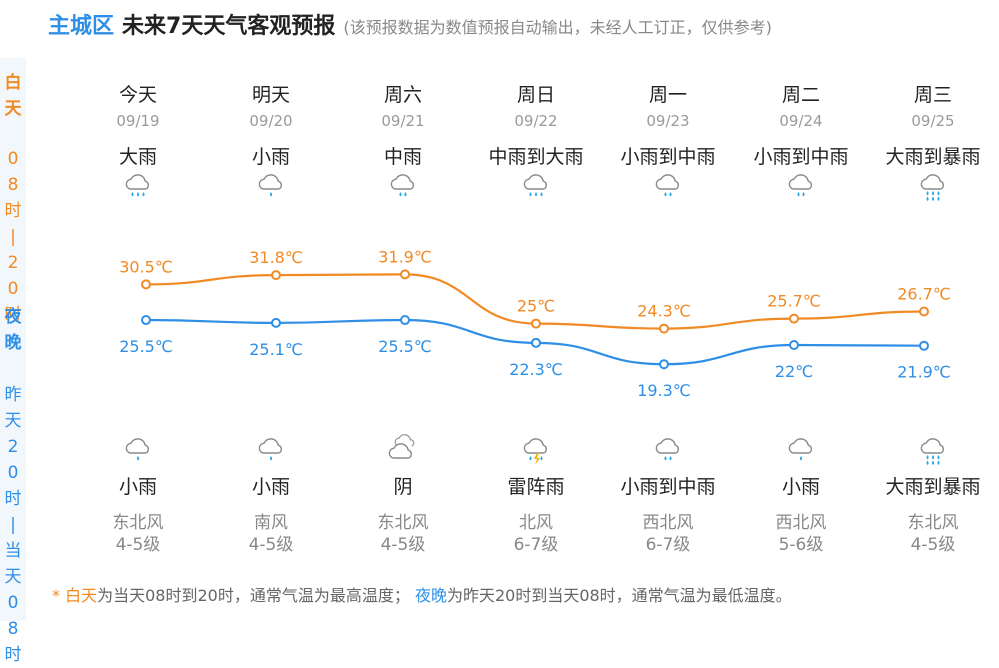  What do you see at coordinates (81, 595) in the screenshot?
I see `footnote-day-word: 白天` at bounding box center [81, 595].